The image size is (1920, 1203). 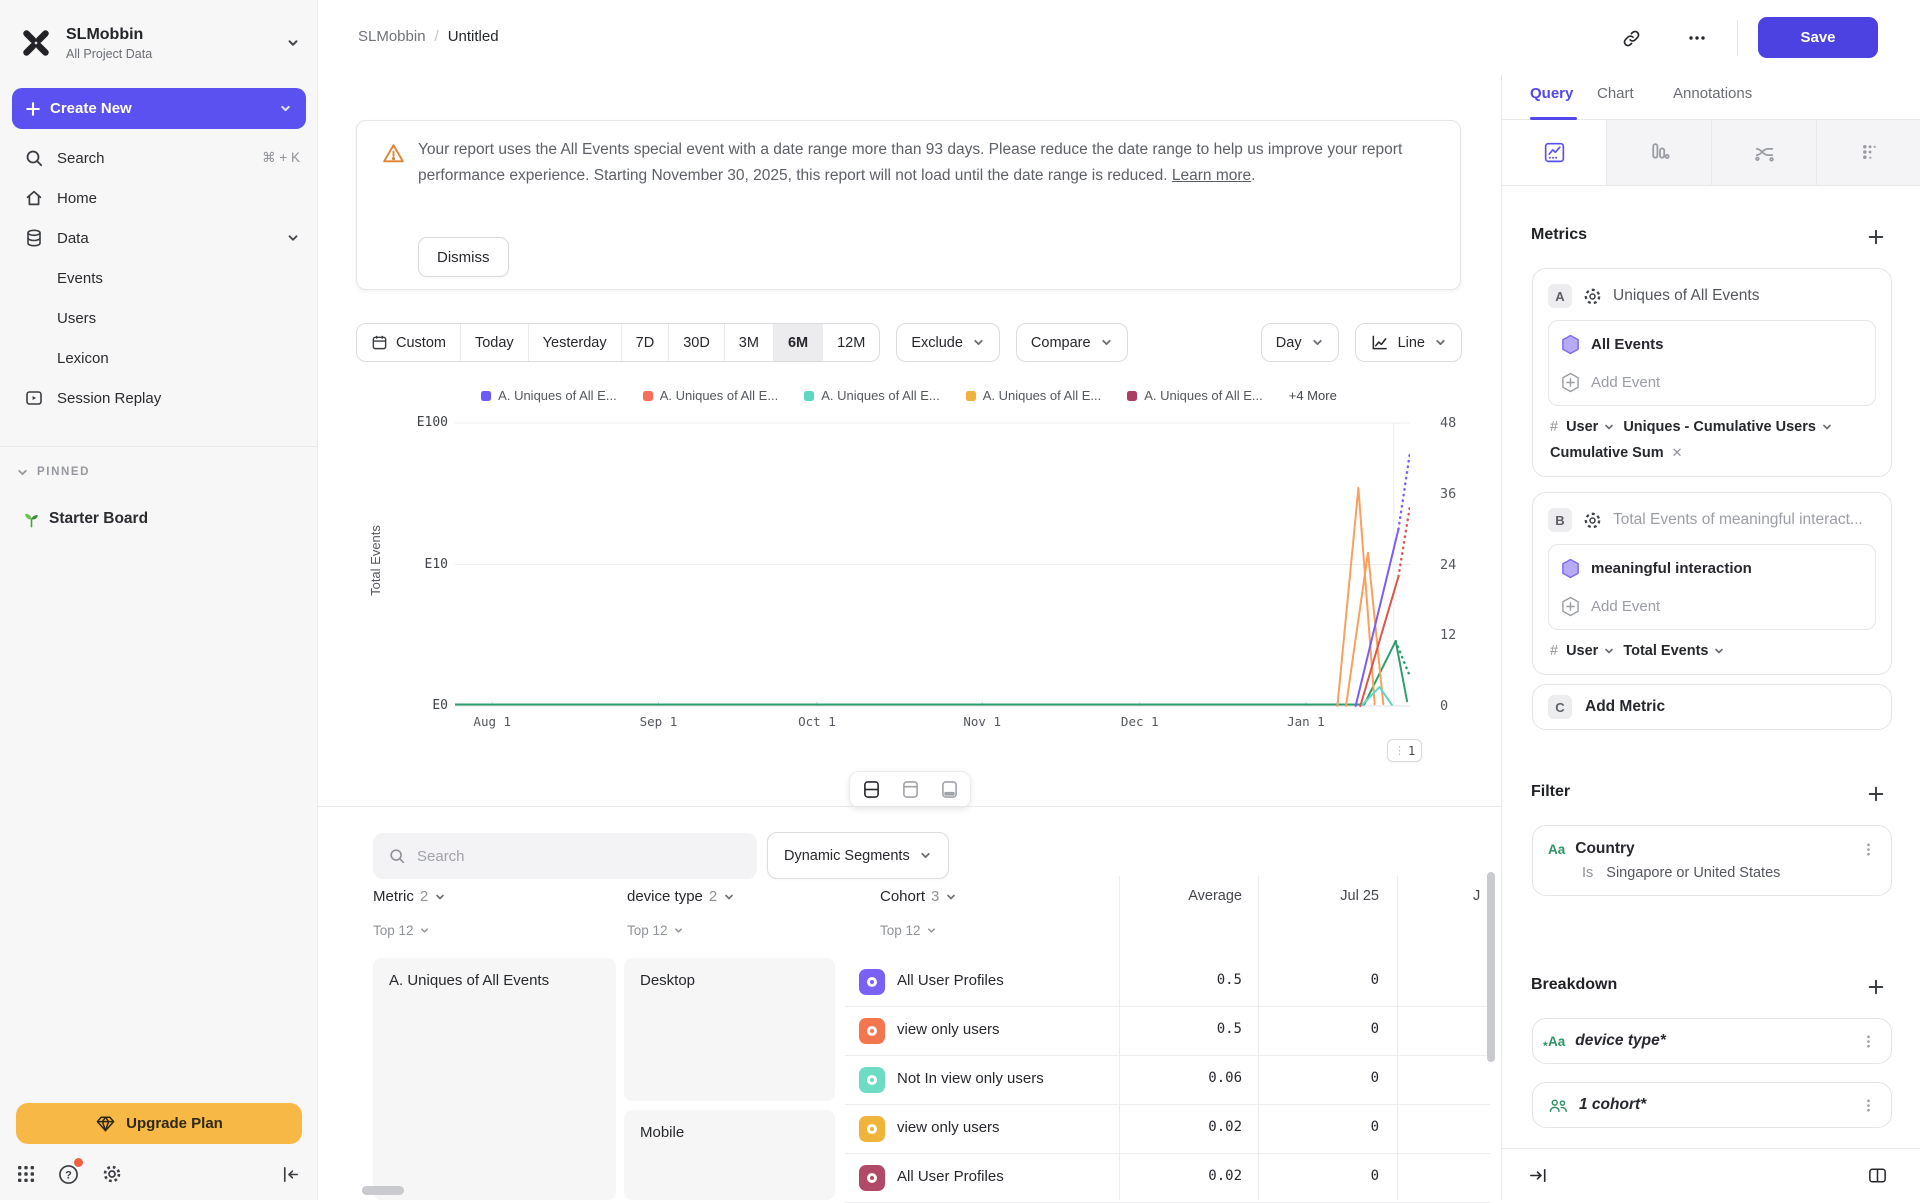 I want to click on filter-operator: Is, so click(x=1588, y=873).